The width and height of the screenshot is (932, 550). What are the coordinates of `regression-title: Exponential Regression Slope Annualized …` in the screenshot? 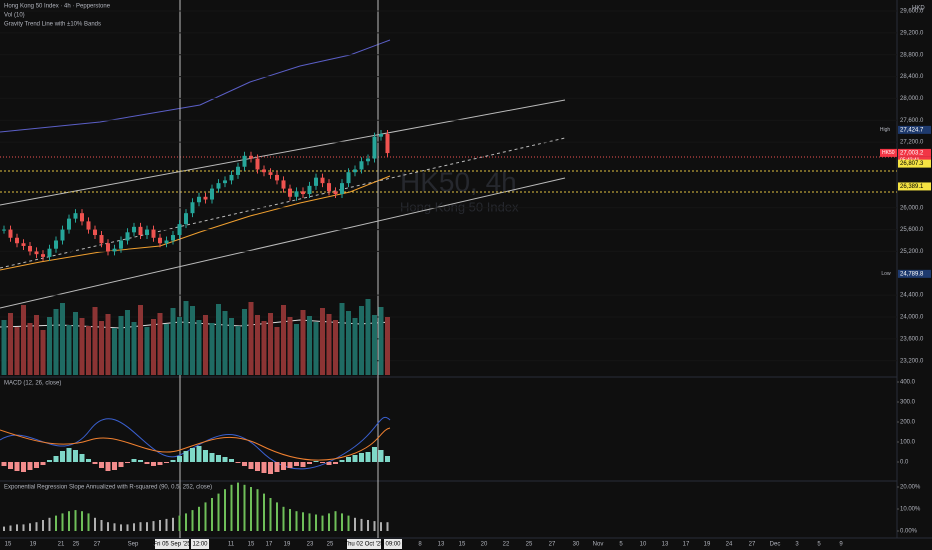 It's located at (108, 488).